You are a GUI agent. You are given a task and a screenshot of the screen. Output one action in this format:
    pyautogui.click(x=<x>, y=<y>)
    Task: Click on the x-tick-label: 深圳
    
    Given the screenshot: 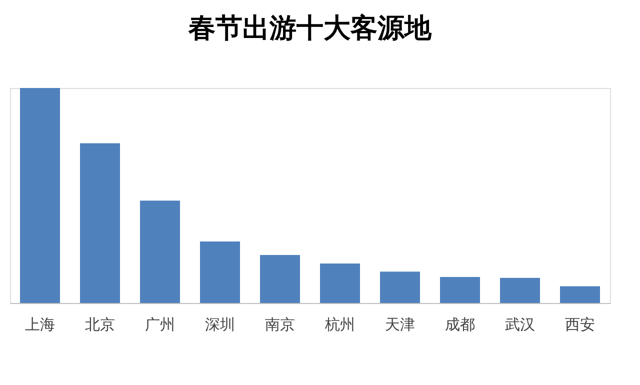 What is the action you would take?
    pyautogui.click(x=220, y=325)
    